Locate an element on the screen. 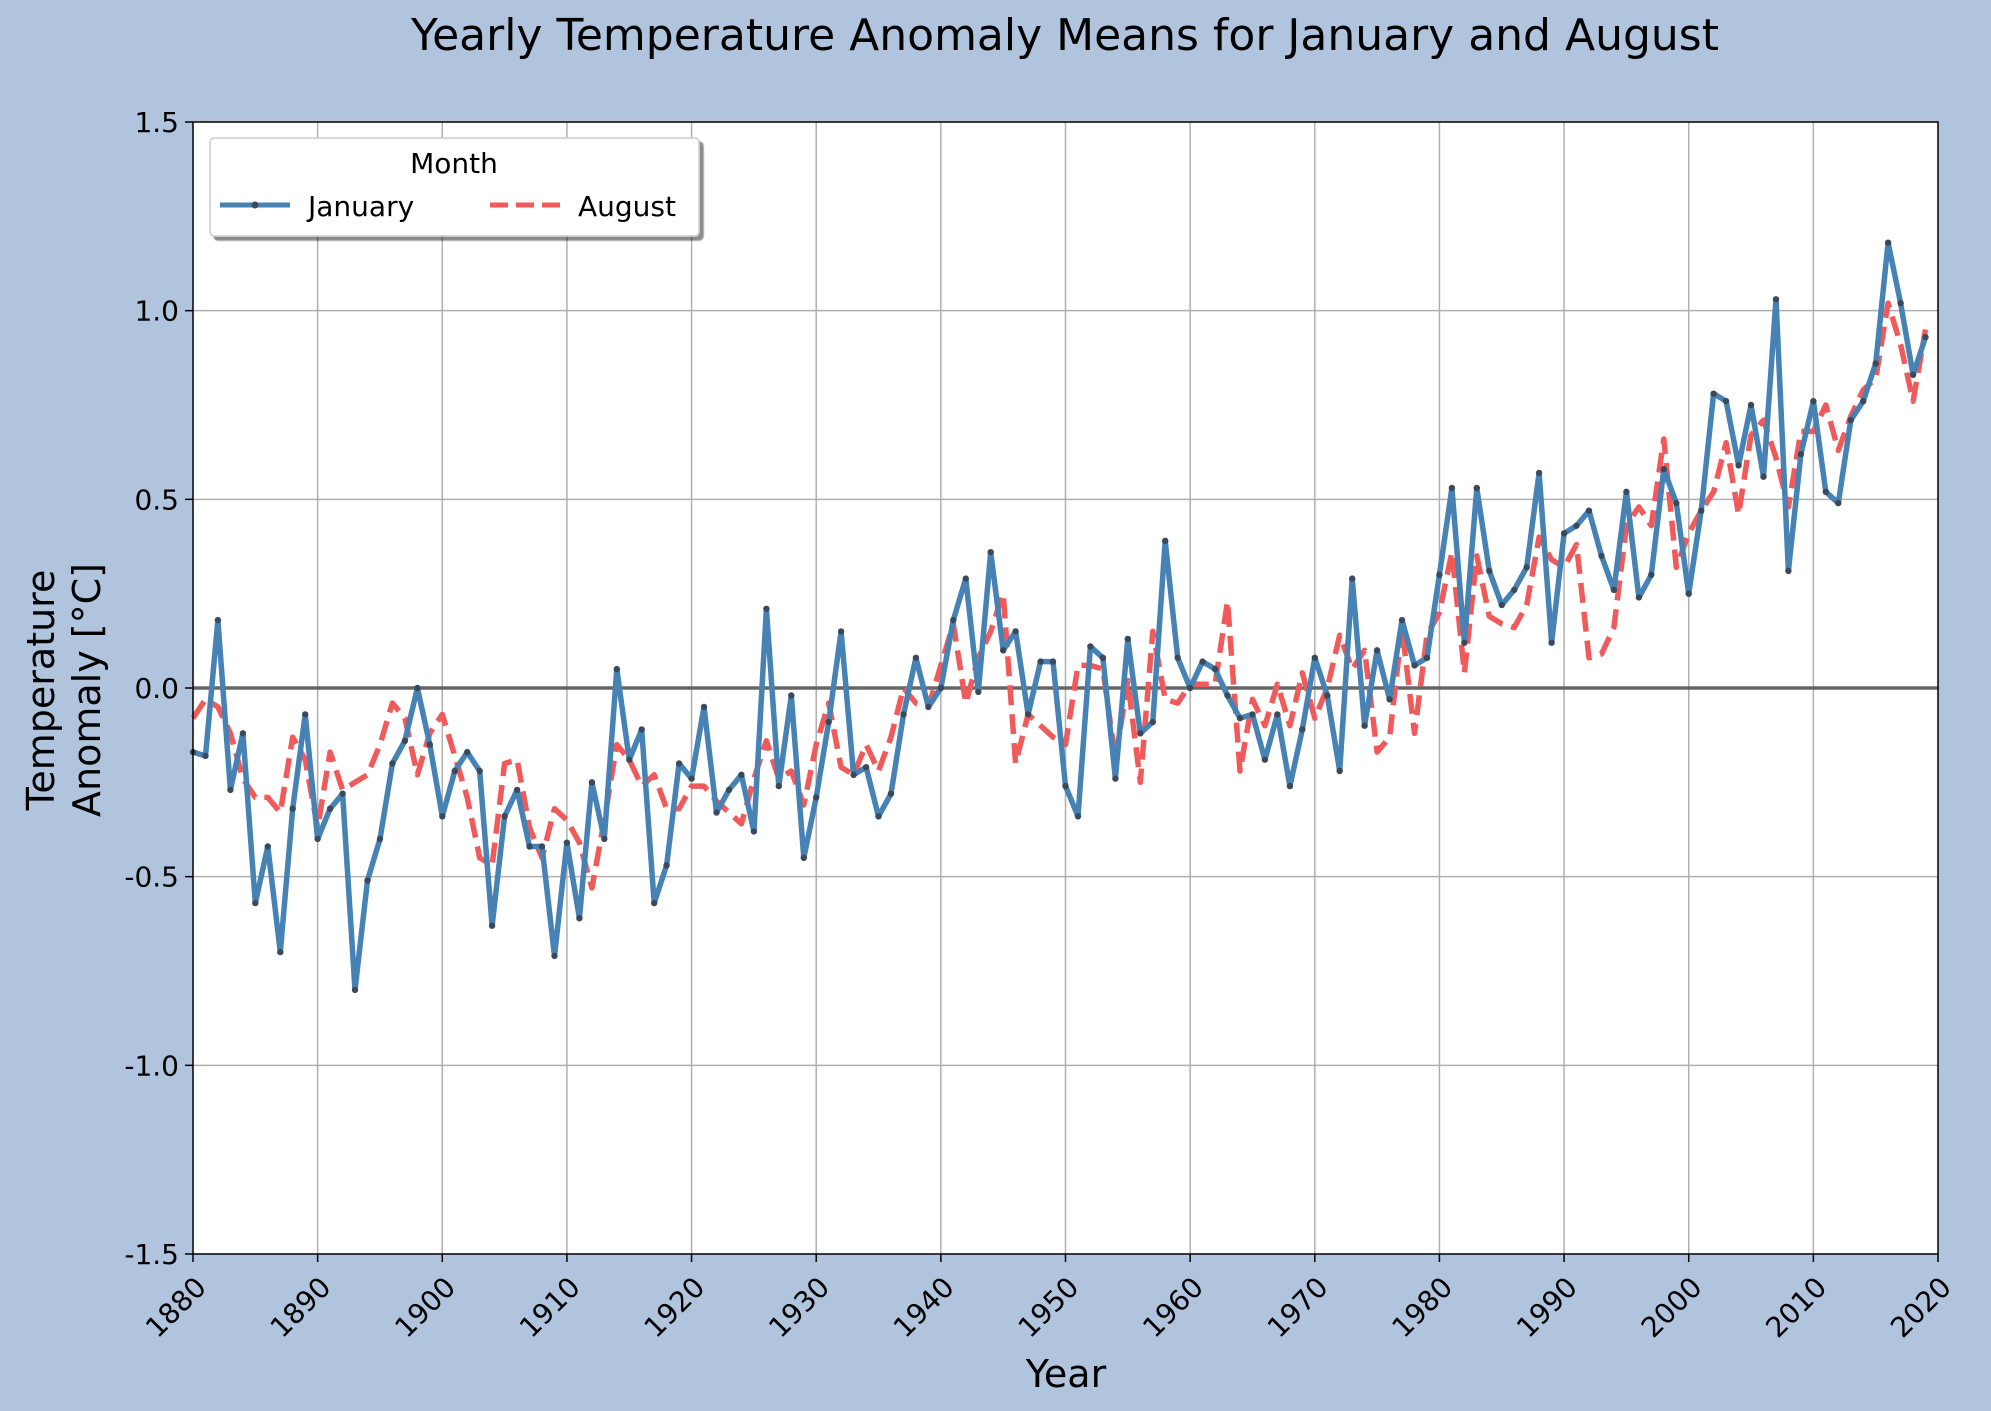 The height and width of the screenshot is (1411, 1991). y-axis: -1.5 -1.0 -0.5 0.0 0.5 1.0 1.5 is located at coordinates (158, 688).